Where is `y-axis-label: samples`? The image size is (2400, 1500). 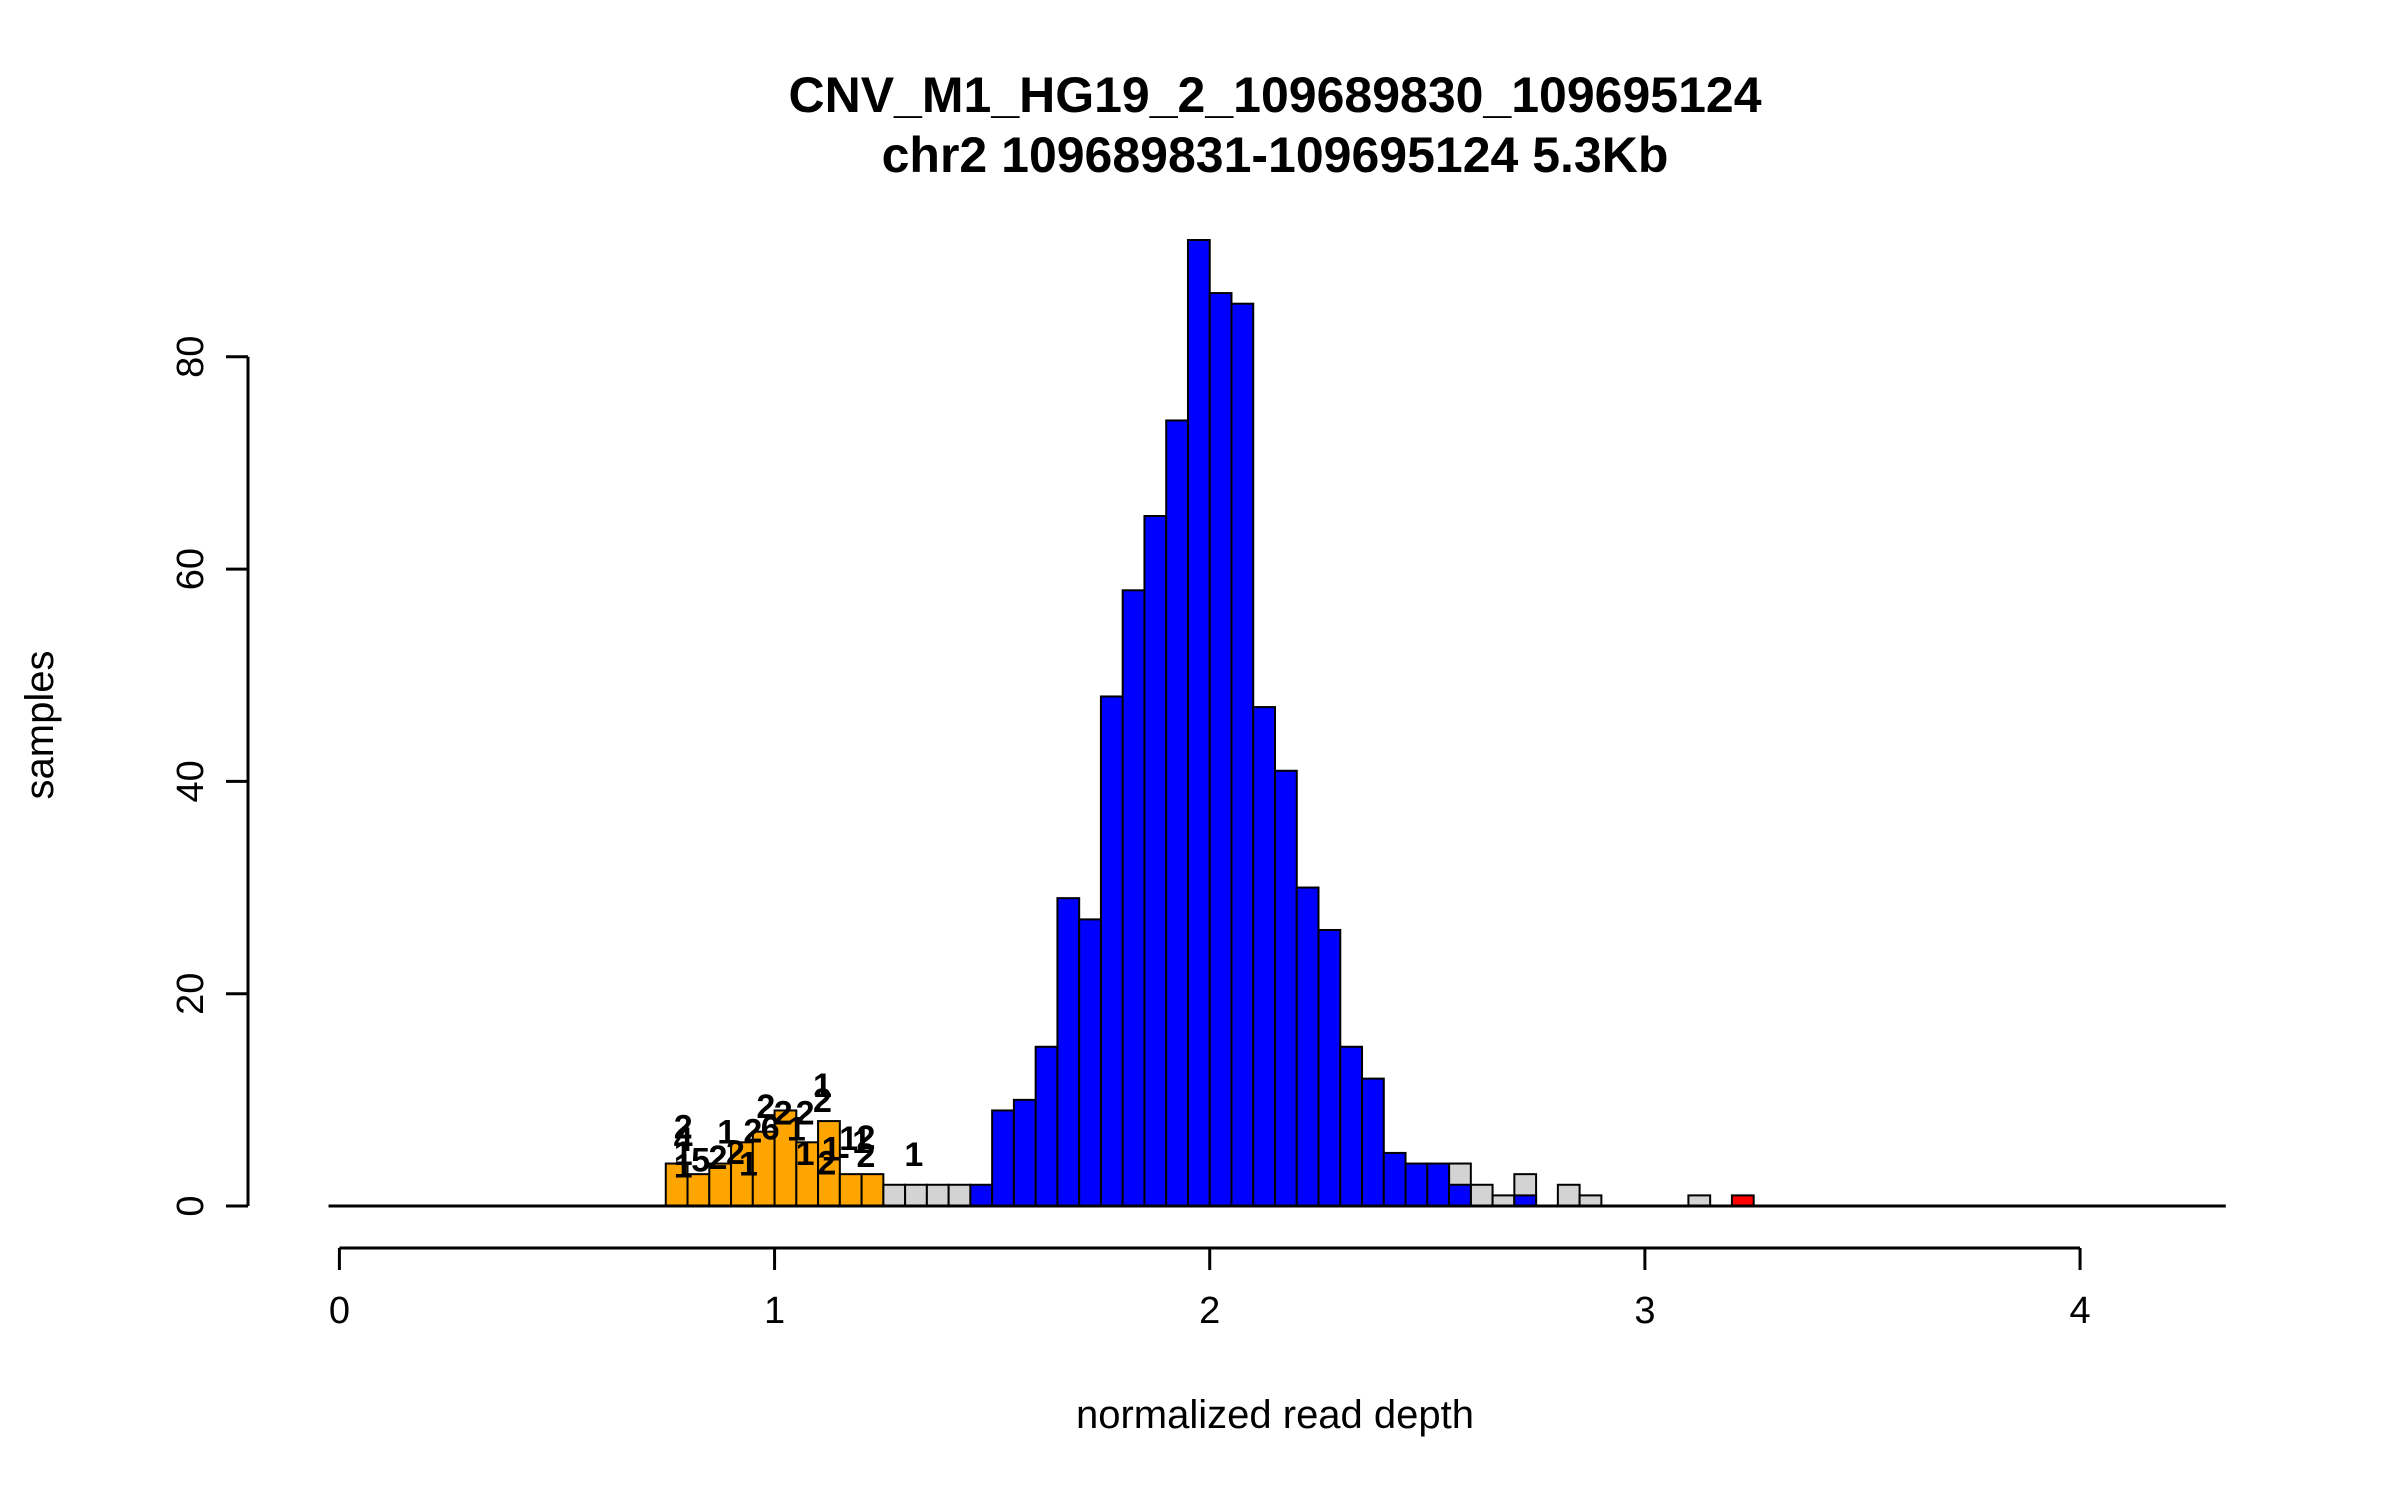 y-axis-label: samples is located at coordinates (40, 725).